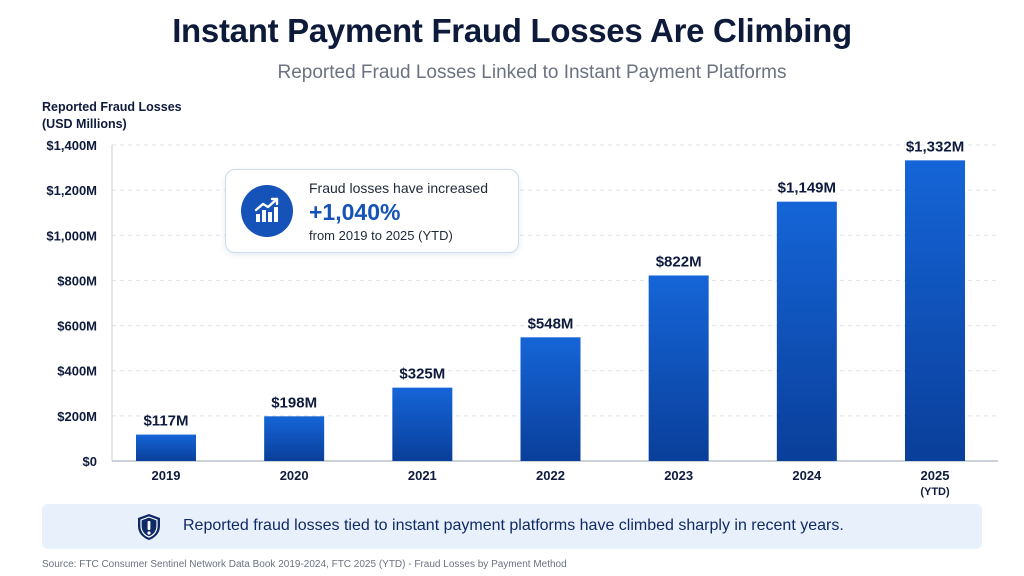 This screenshot has width=1024, height=576. Describe the element at coordinates (294, 475) in the screenshot. I see `x-tick-label-2020: 2020` at that location.